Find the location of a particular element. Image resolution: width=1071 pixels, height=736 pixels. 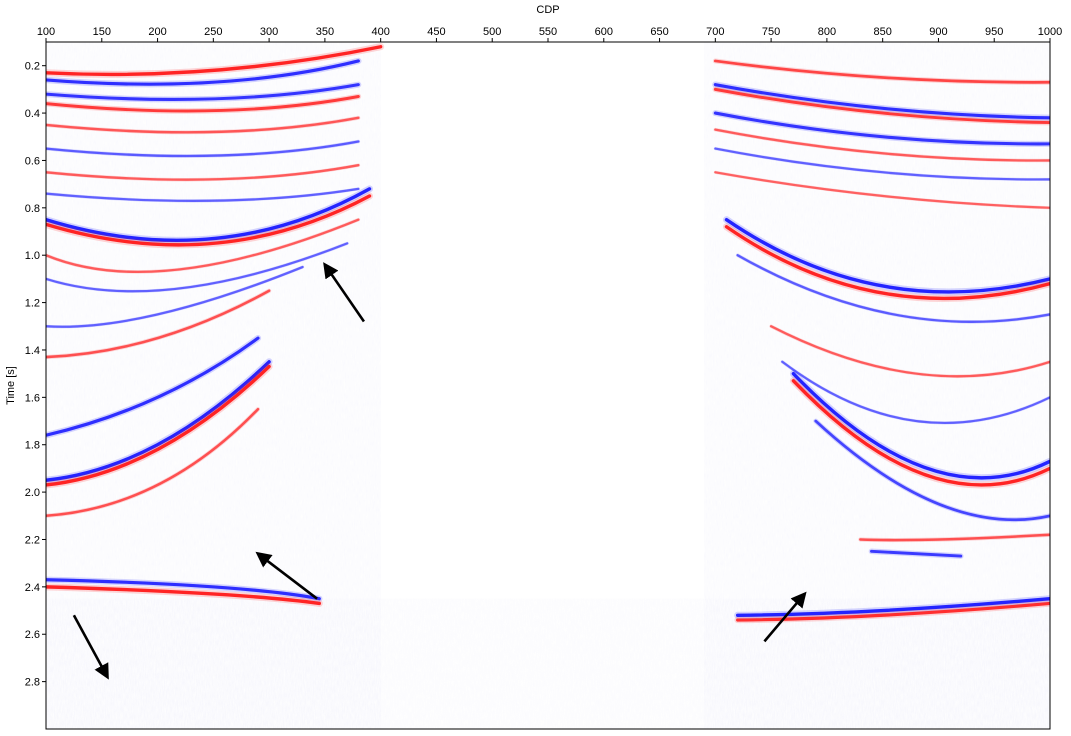

x-tick-label: 900 is located at coordinates (938, 32).